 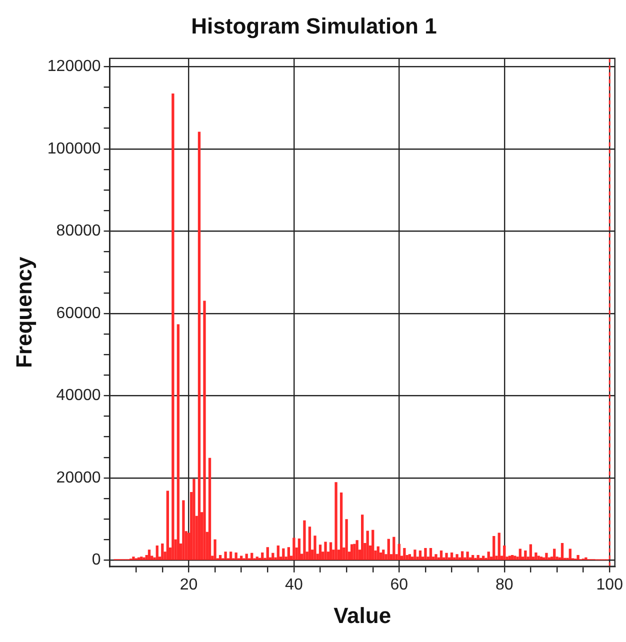 What do you see at coordinates (610, 585) in the screenshot?
I see `x-tick-label: 100` at bounding box center [610, 585].